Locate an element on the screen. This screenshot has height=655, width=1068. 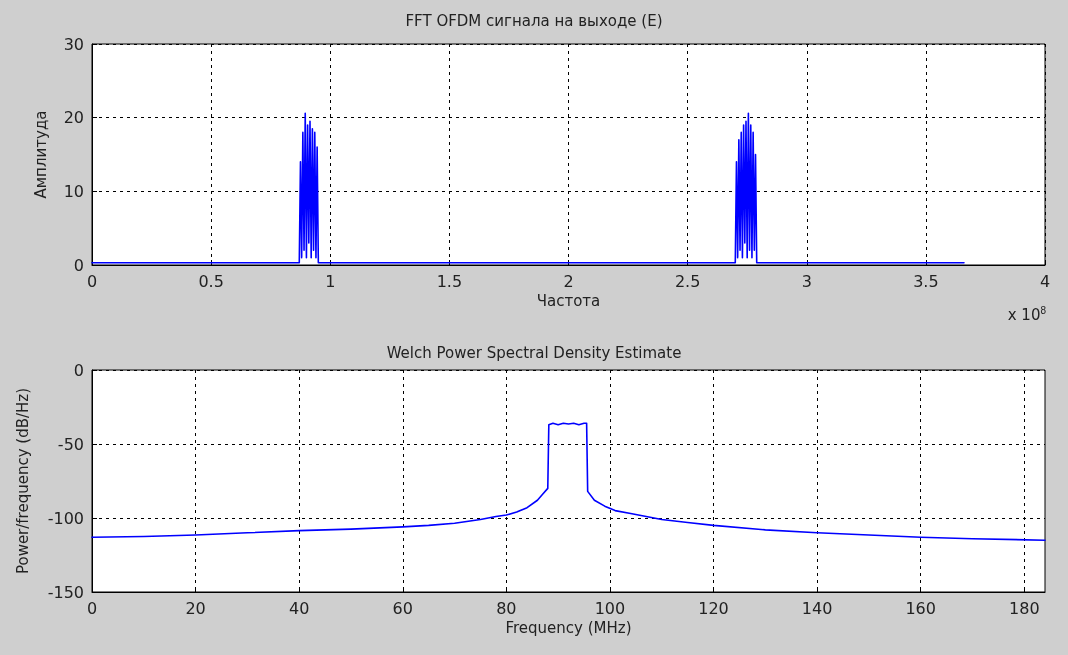
x-tick-label: 120 is located at coordinates (713, 608).